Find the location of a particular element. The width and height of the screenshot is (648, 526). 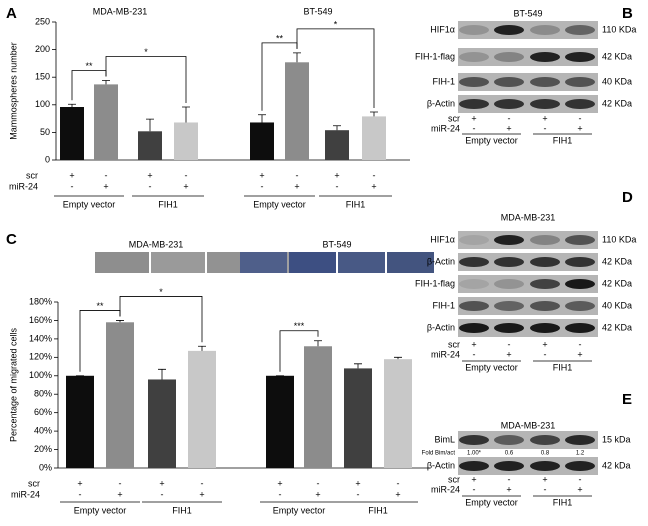

blot-title: BT-549 is located at coordinates (527, 13).